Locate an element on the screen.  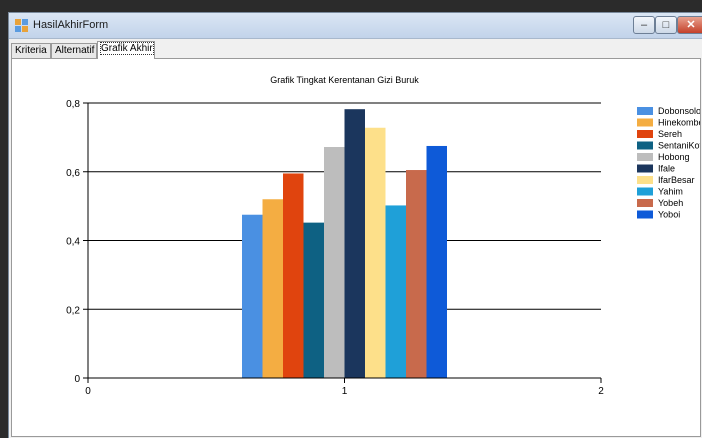
bar-ifale is located at coordinates (354, 243).